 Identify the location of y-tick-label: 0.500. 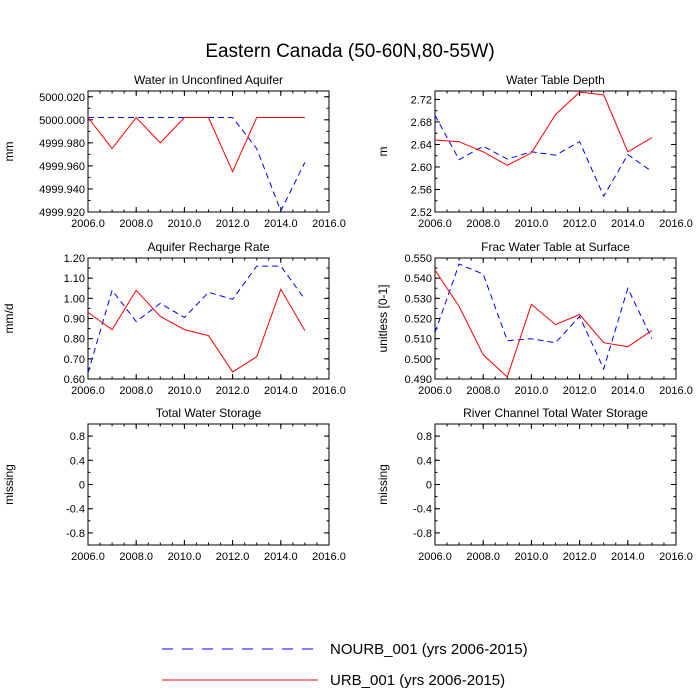
(418, 360).